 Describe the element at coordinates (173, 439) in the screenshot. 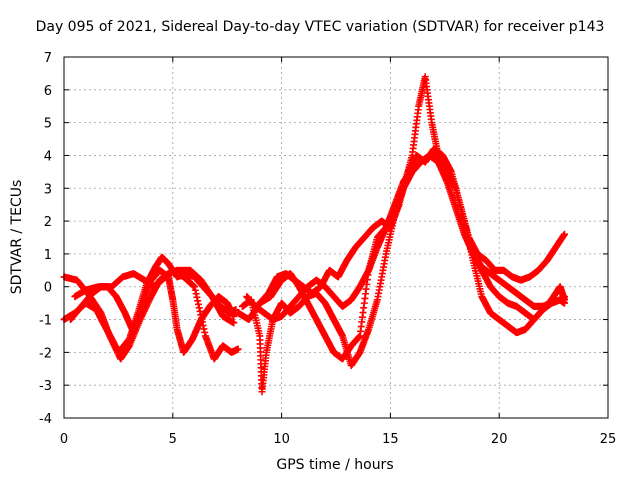

I see `x-tick-label: 5` at that location.